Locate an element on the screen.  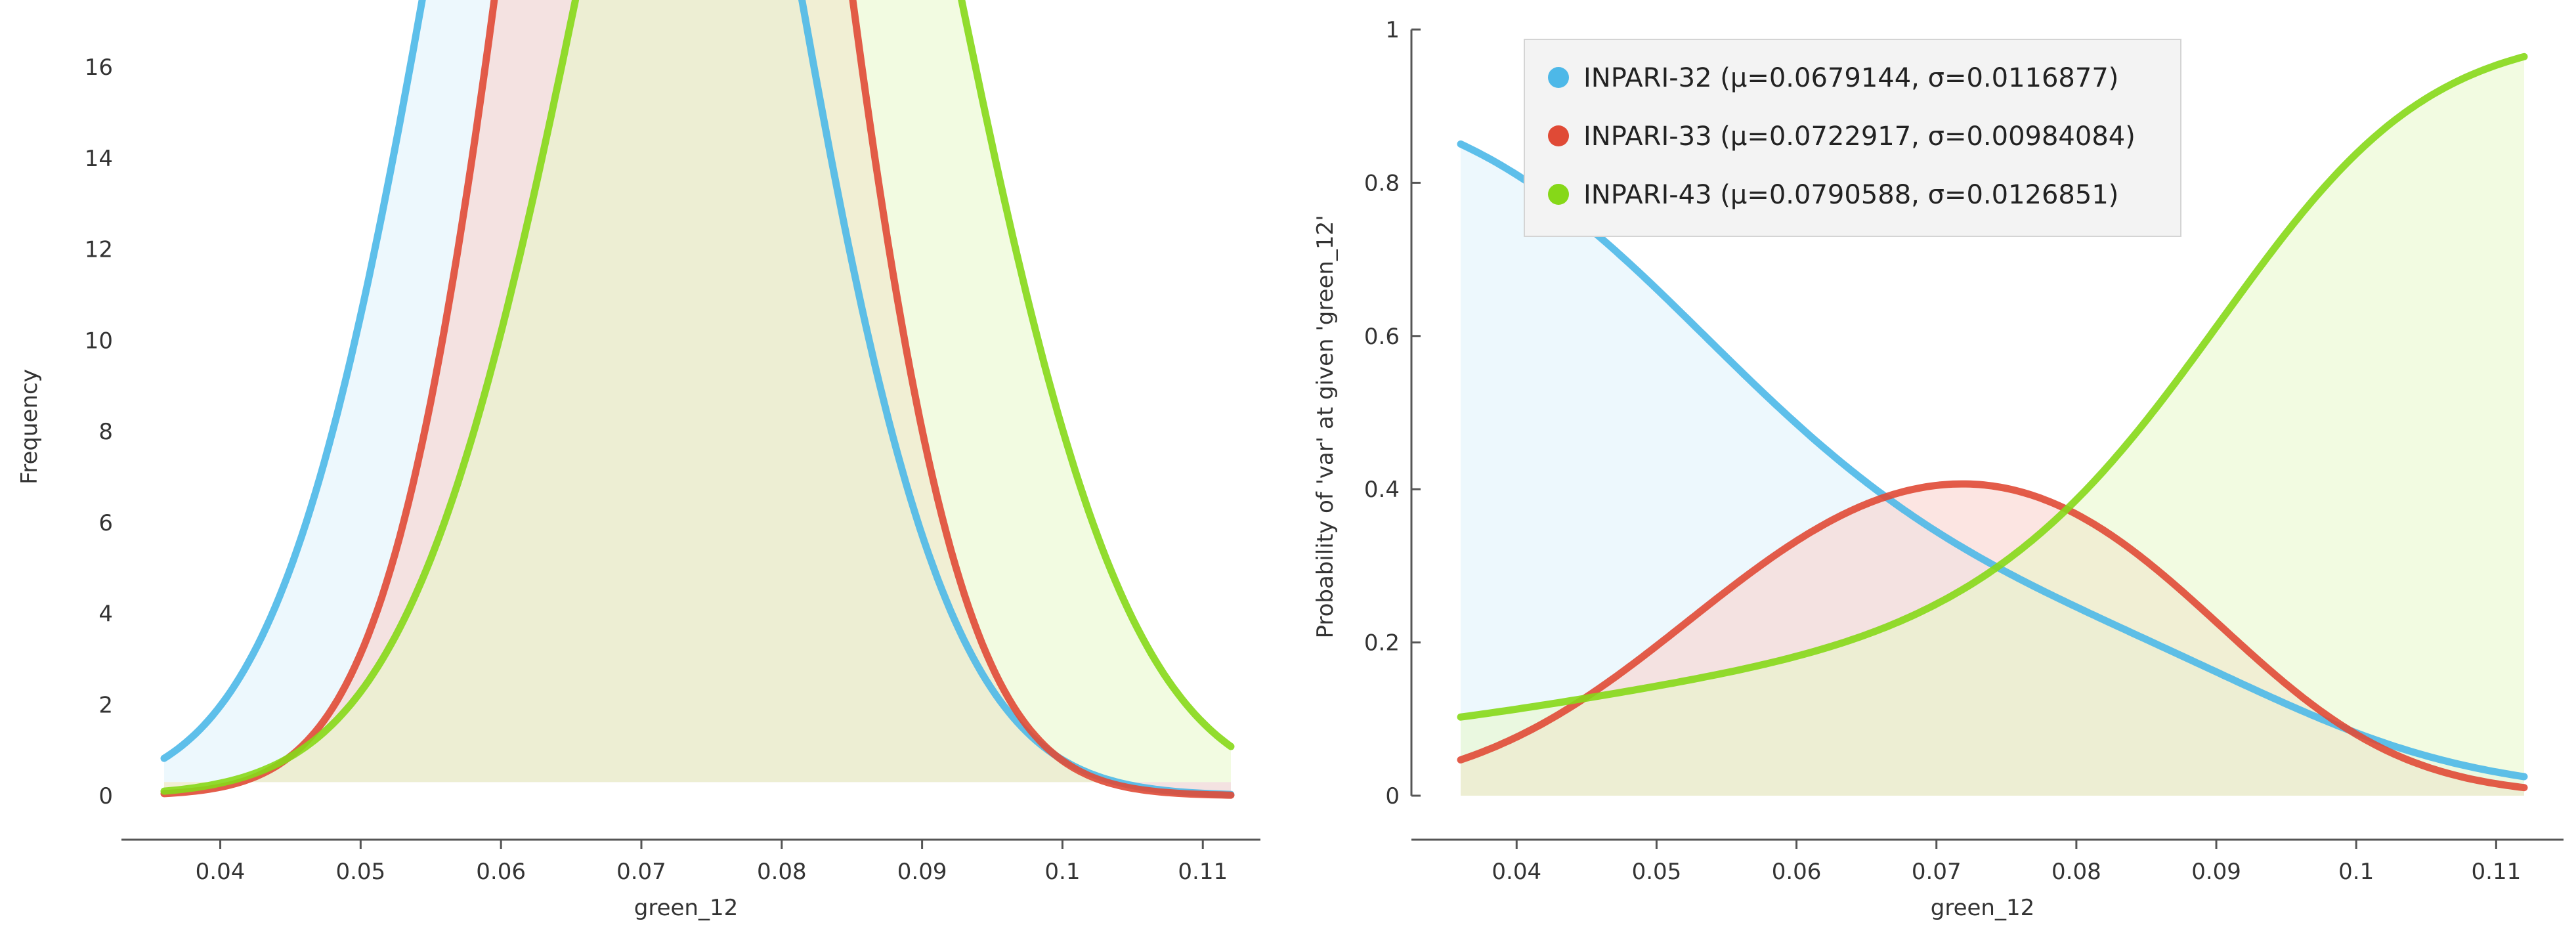
probability-y-tick-label: 0.8 is located at coordinates (1382, 183).